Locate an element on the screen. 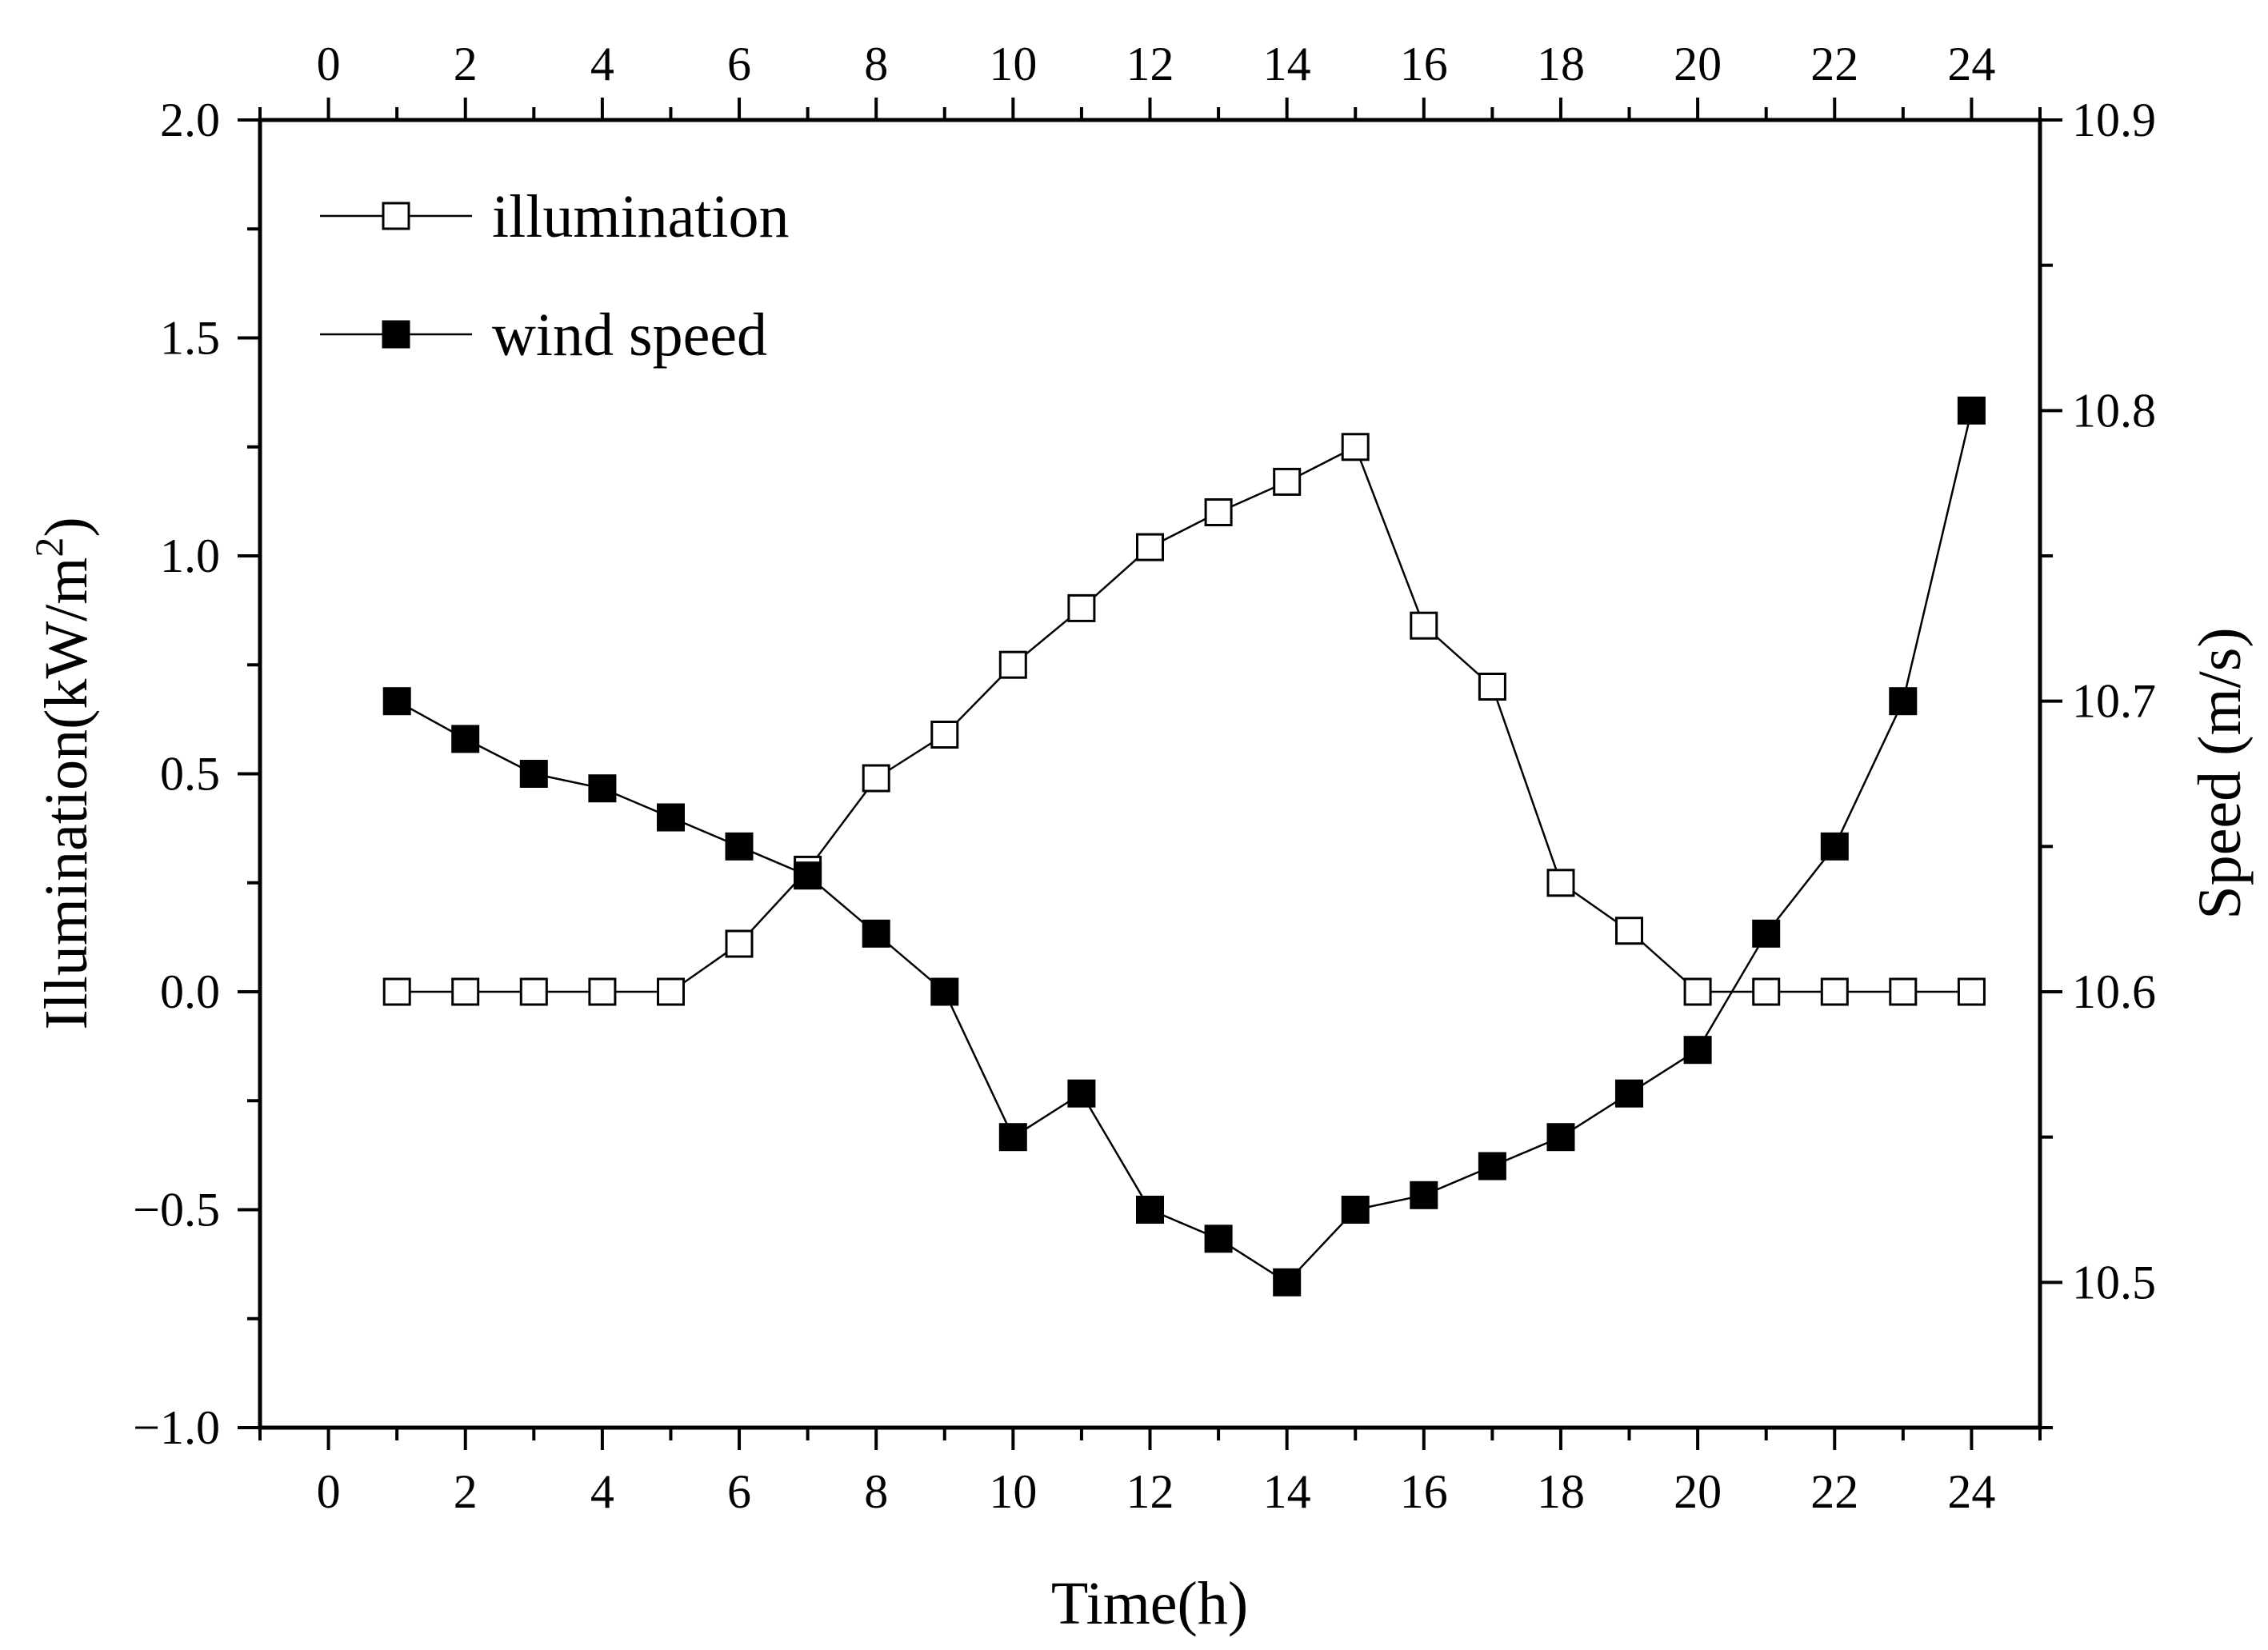  x-tick-label-bottom: 22 is located at coordinates (1834, 1491).